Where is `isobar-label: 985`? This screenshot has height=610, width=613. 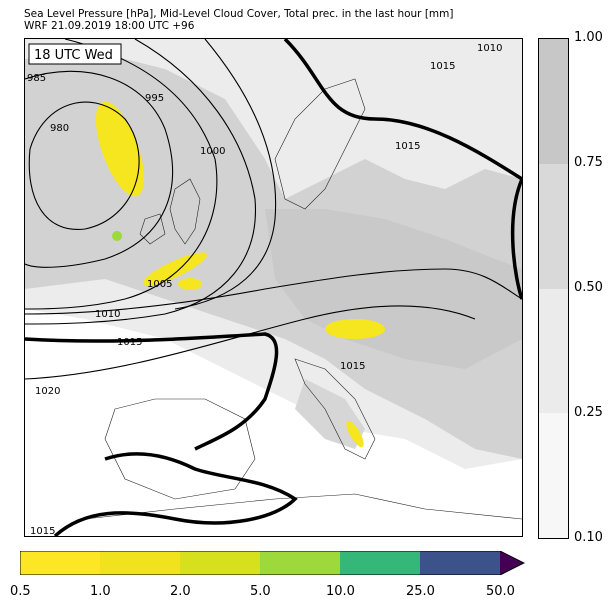
isobar-label: 985 is located at coordinates (36, 78).